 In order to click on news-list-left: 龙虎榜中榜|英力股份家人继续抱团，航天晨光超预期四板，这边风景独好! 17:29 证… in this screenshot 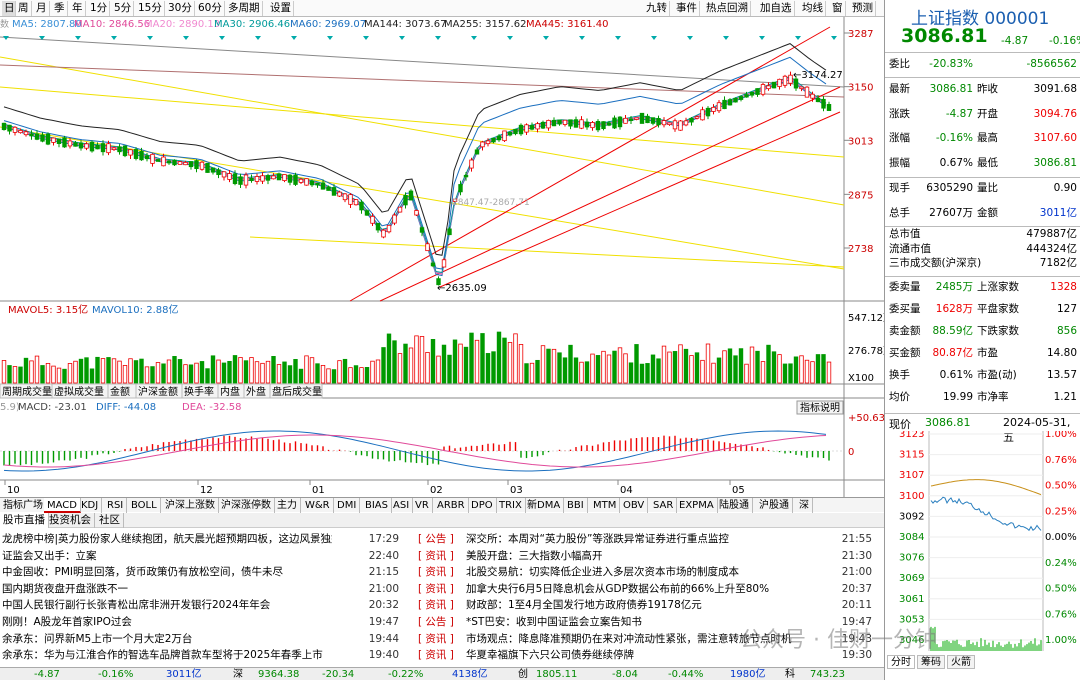, I will do `click(202, 597)`.